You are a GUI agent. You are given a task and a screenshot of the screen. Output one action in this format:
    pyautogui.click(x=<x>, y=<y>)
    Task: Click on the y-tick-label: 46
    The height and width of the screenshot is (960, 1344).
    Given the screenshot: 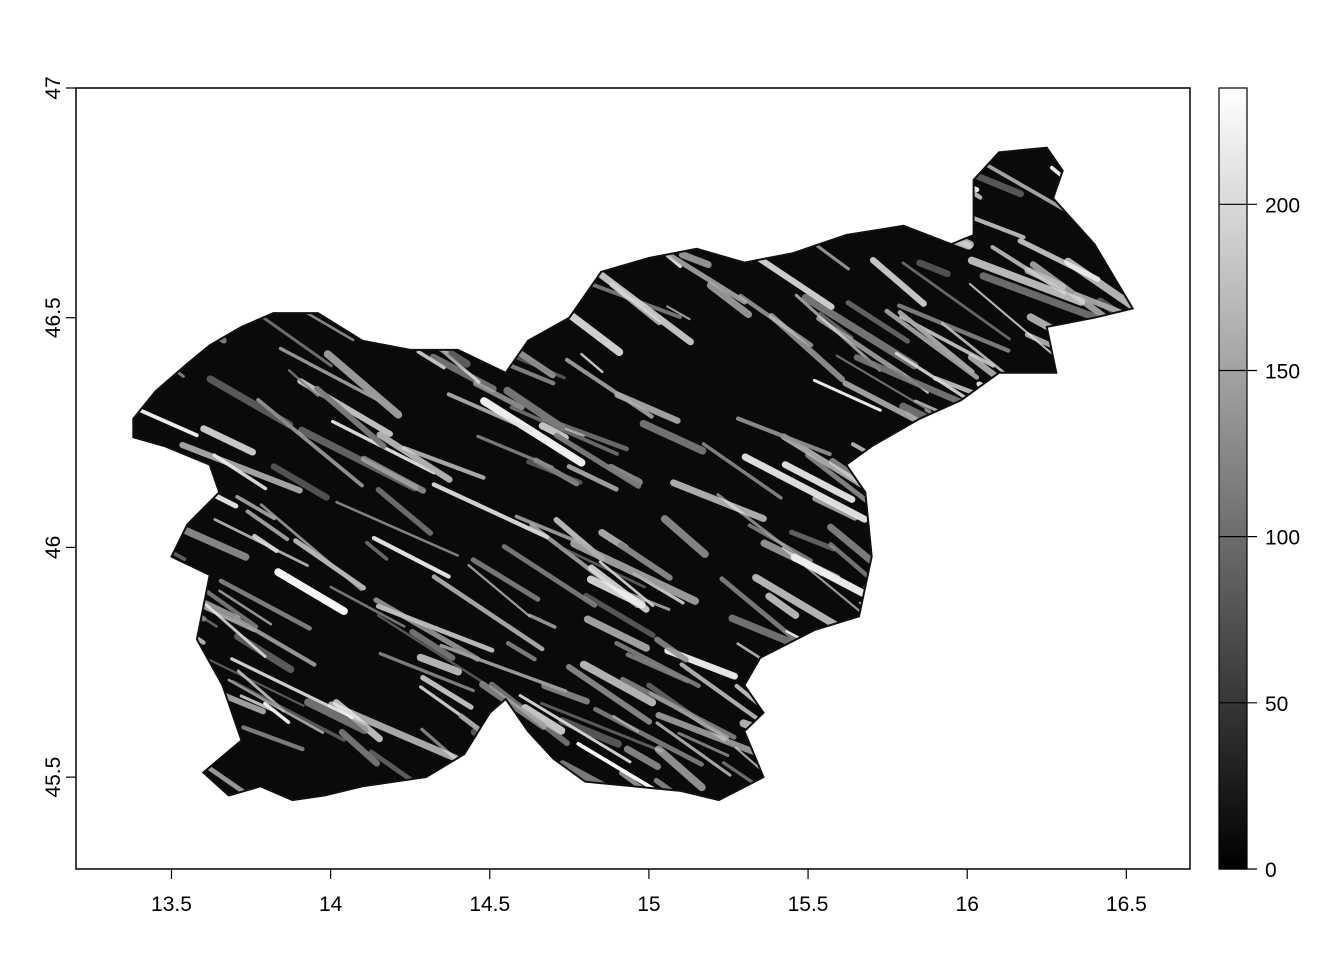 What is the action you would take?
    pyautogui.click(x=53, y=547)
    